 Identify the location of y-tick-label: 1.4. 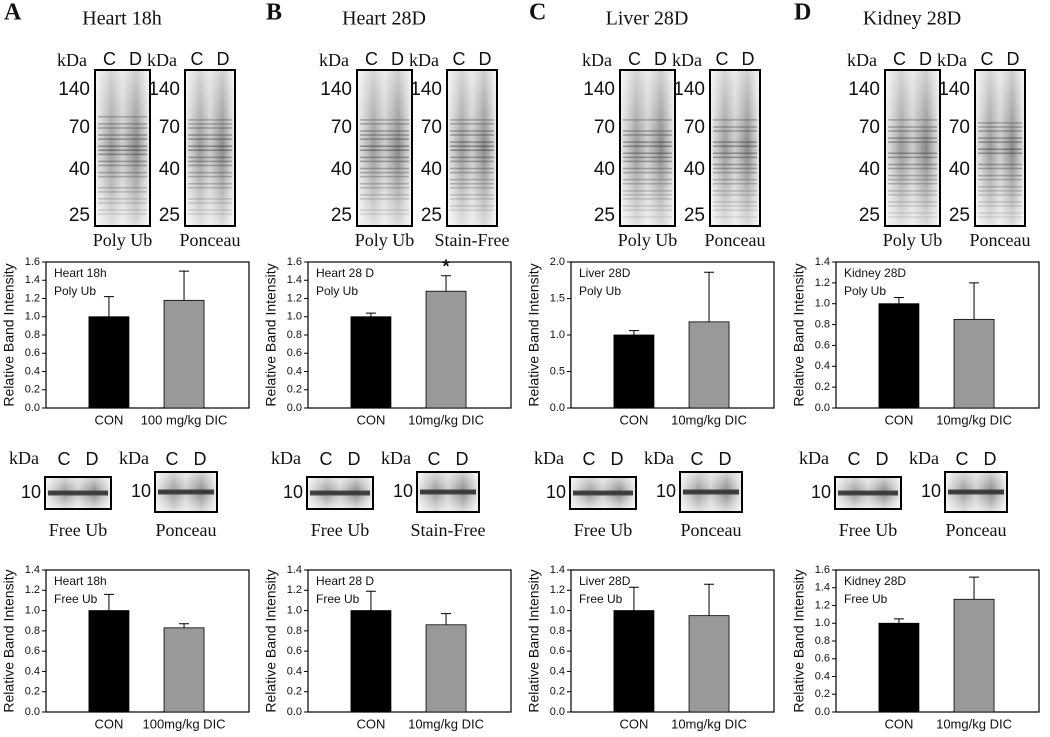
(822, 588).